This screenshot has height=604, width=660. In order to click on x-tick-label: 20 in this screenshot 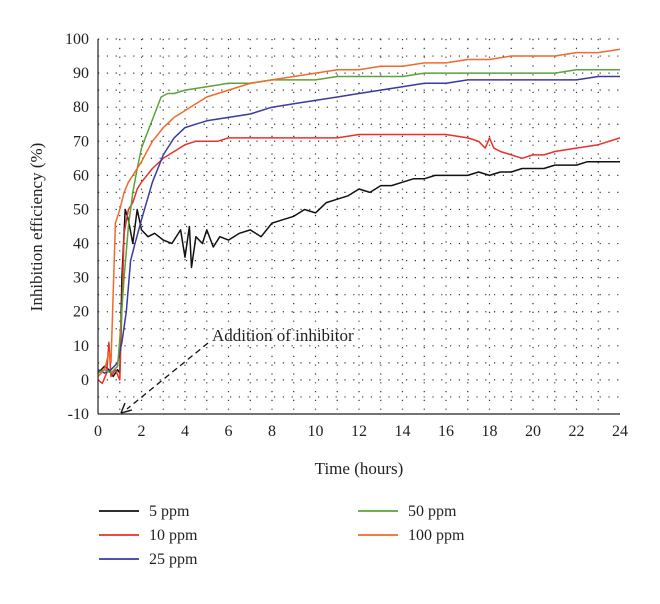, I will do `click(533, 431)`.